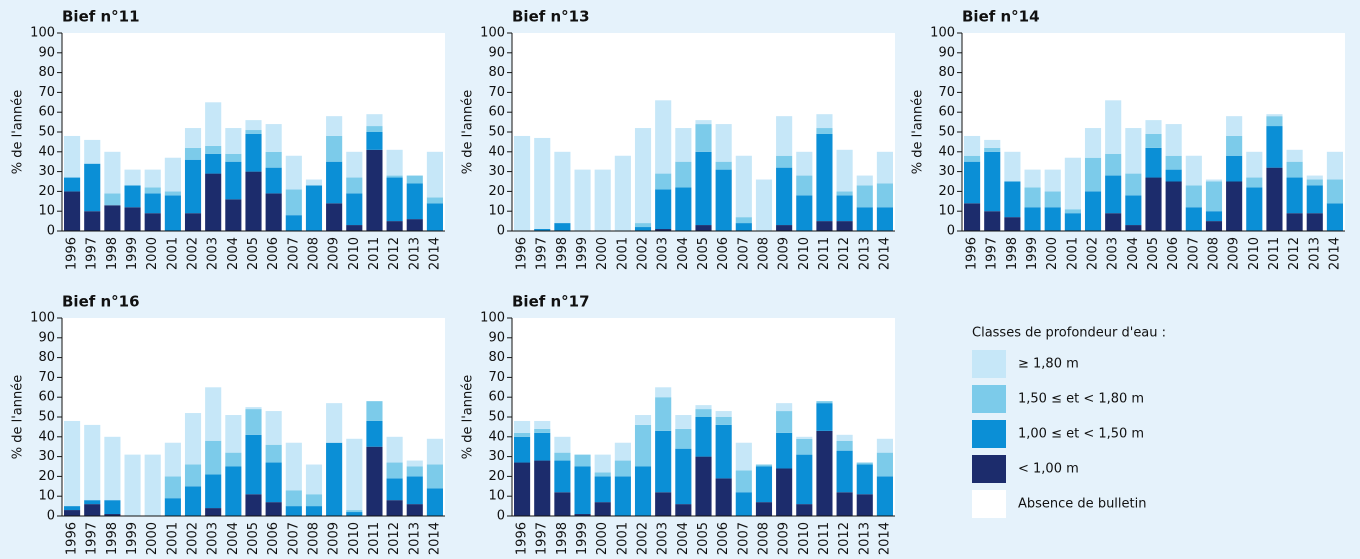  What do you see at coordinates (101, 302) in the screenshot?
I see `chart-title: Bief n°16` at bounding box center [101, 302].